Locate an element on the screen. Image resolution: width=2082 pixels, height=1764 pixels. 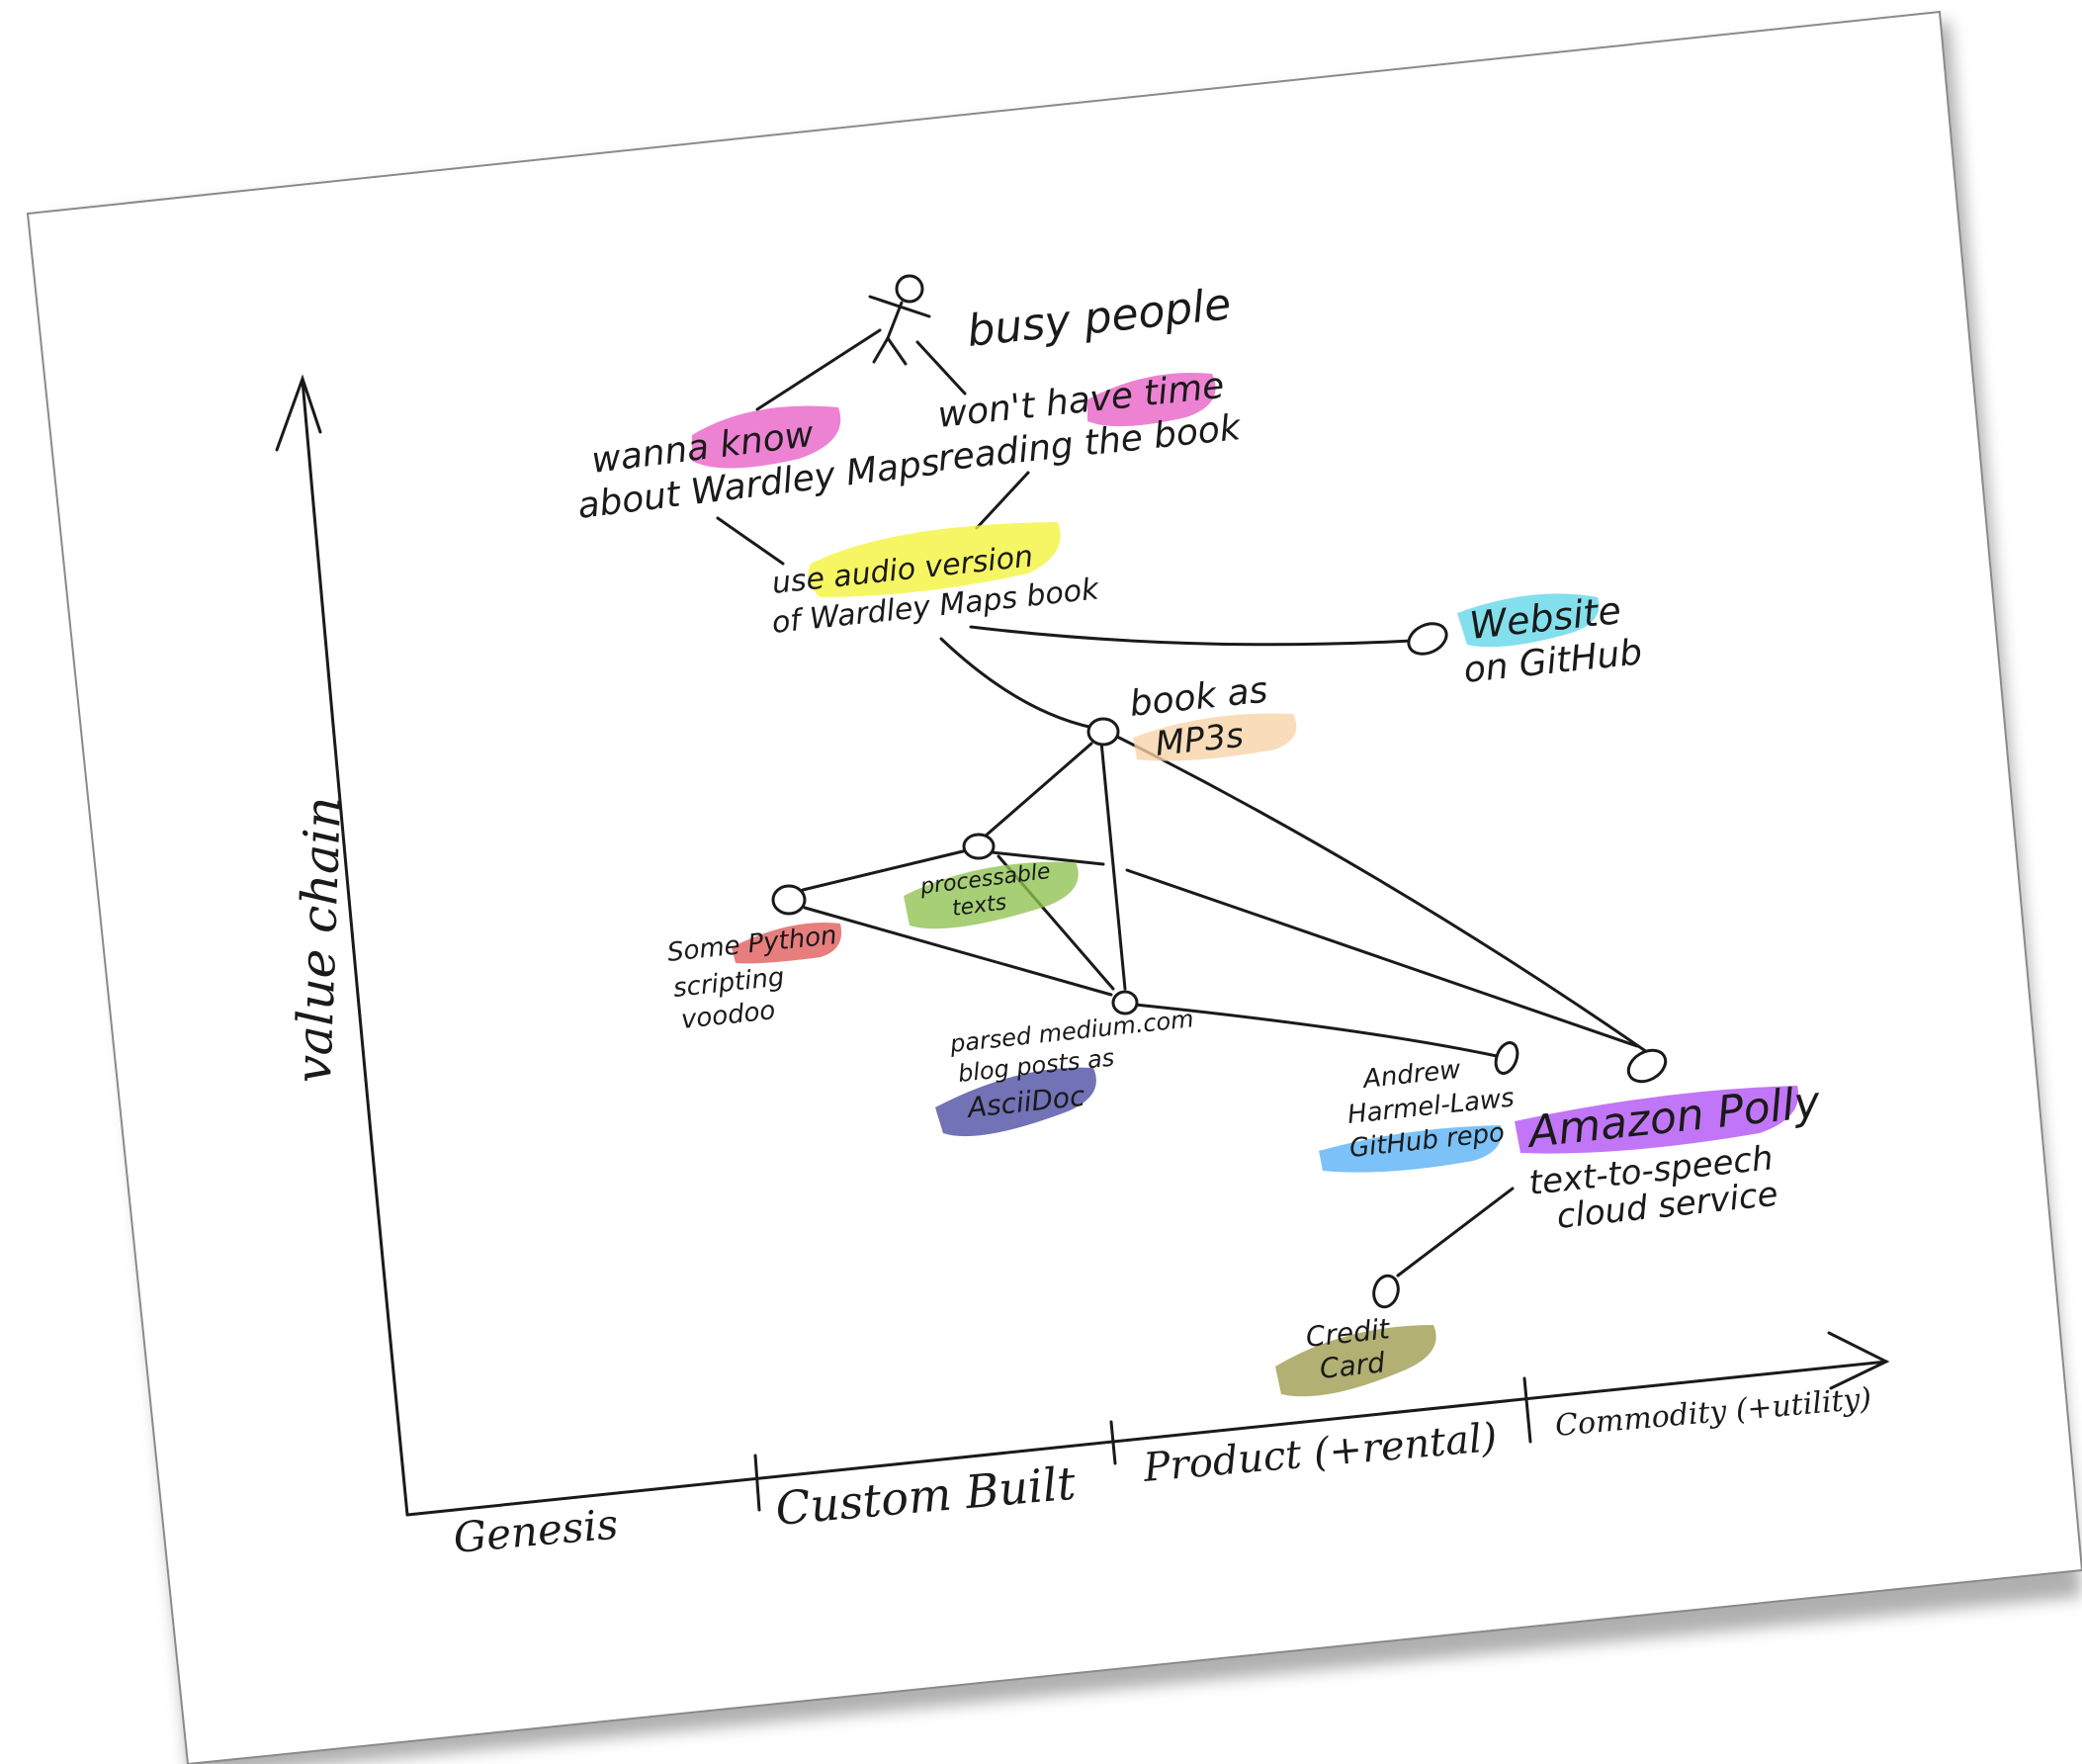
card-line2: Card is located at coordinates (1352, 1366).